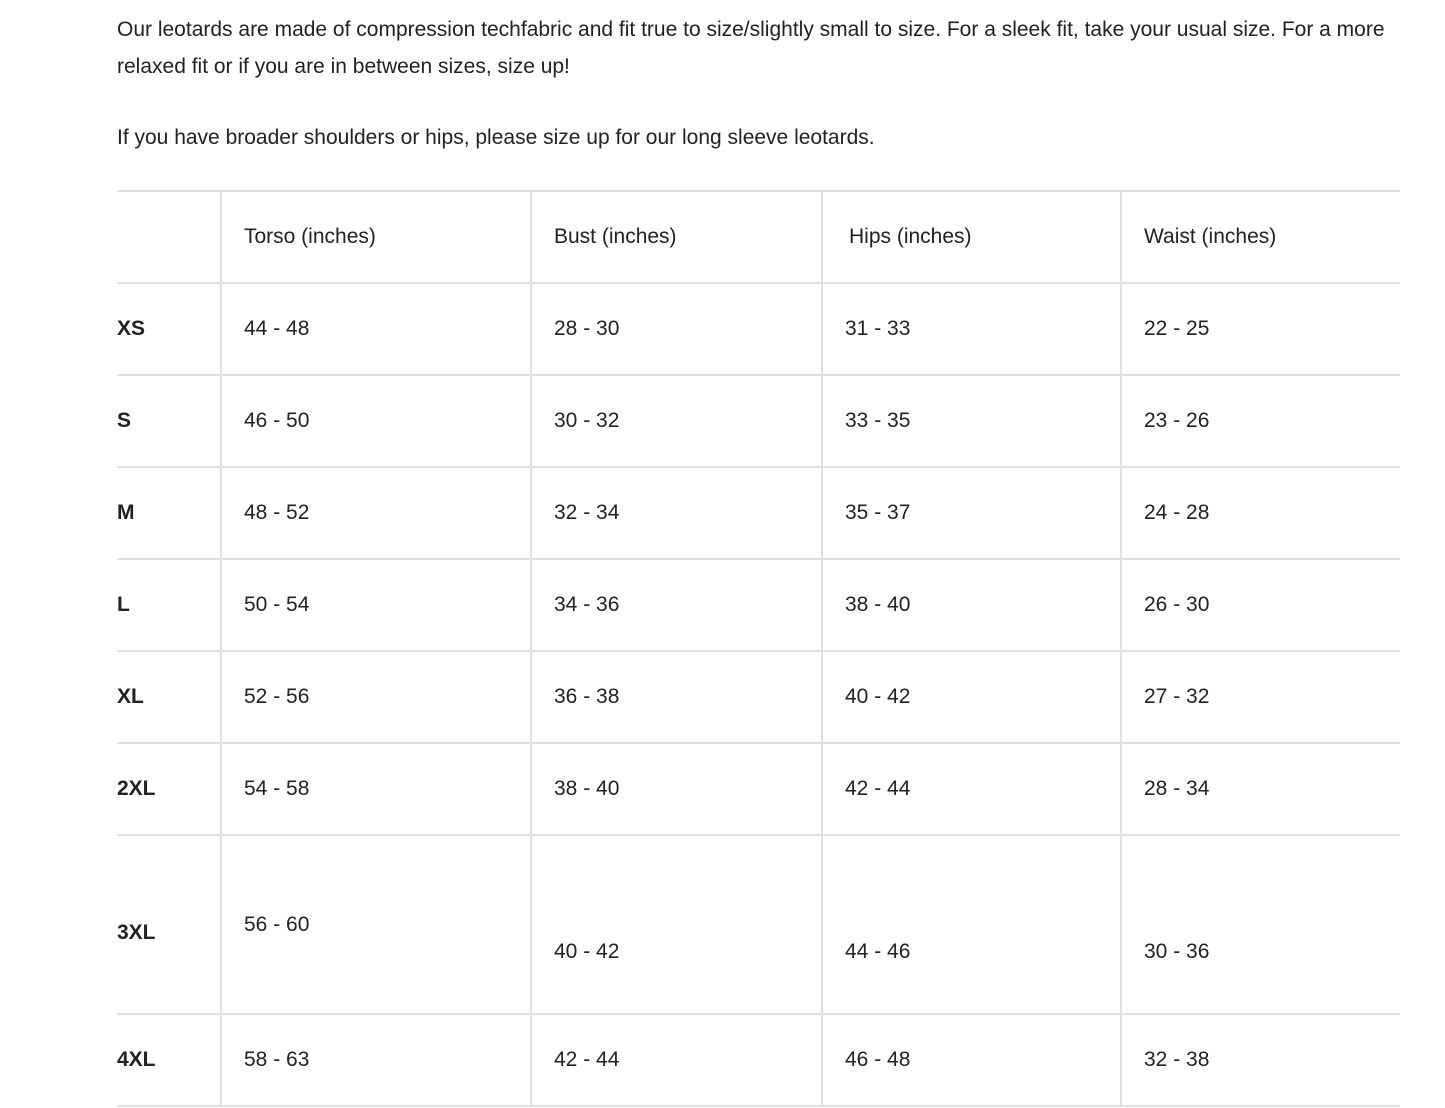 The width and height of the screenshot is (1445, 1108). I want to click on table-row: L 50 - 54 34 - 36 38 - 40 26 - 30, so click(758, 605).